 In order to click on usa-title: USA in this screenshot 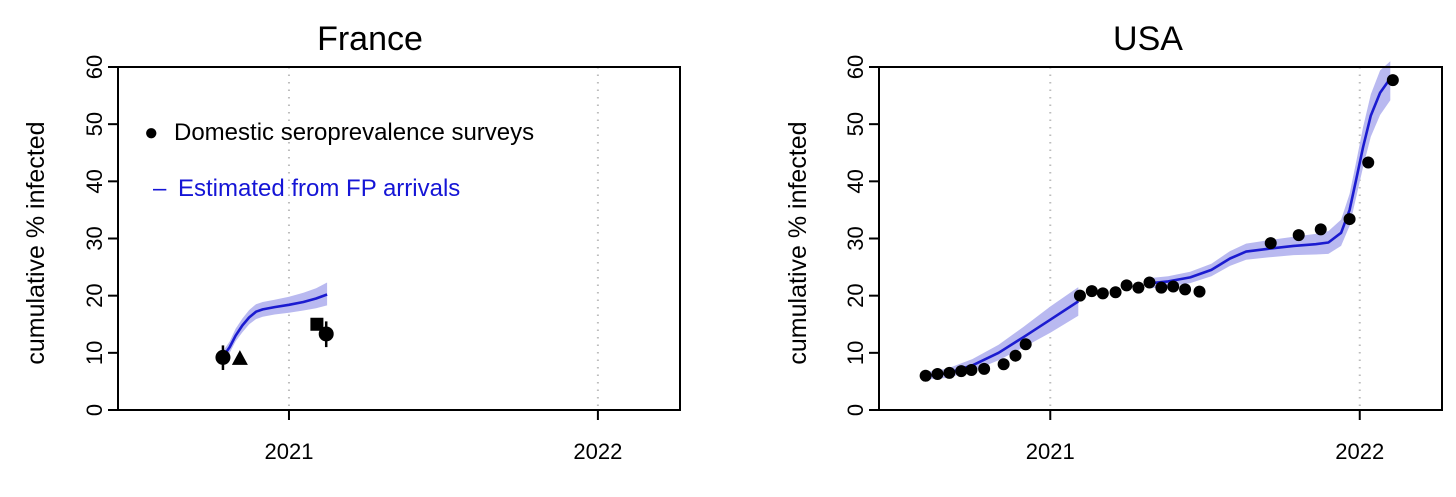, I will do `click(1148, 39)`.